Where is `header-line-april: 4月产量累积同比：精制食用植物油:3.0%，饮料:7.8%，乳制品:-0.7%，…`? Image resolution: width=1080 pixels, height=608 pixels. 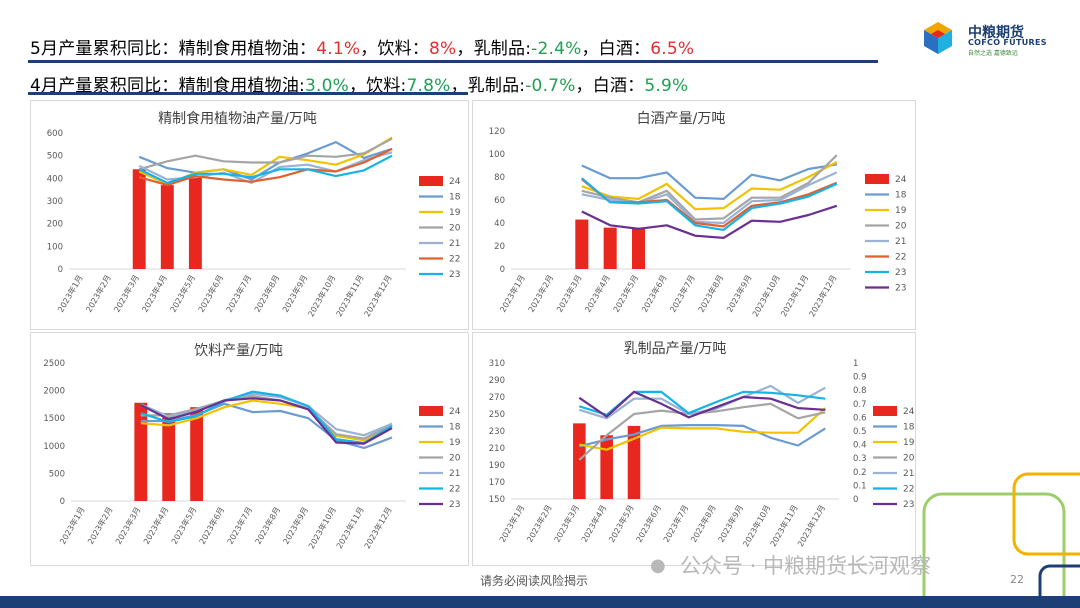 header-line-april: 4月产量累积同比：精制食用植物油:3.0%，饮料:7.8%，乳制品:-0.7%，… is located at coordinates (359, 83).